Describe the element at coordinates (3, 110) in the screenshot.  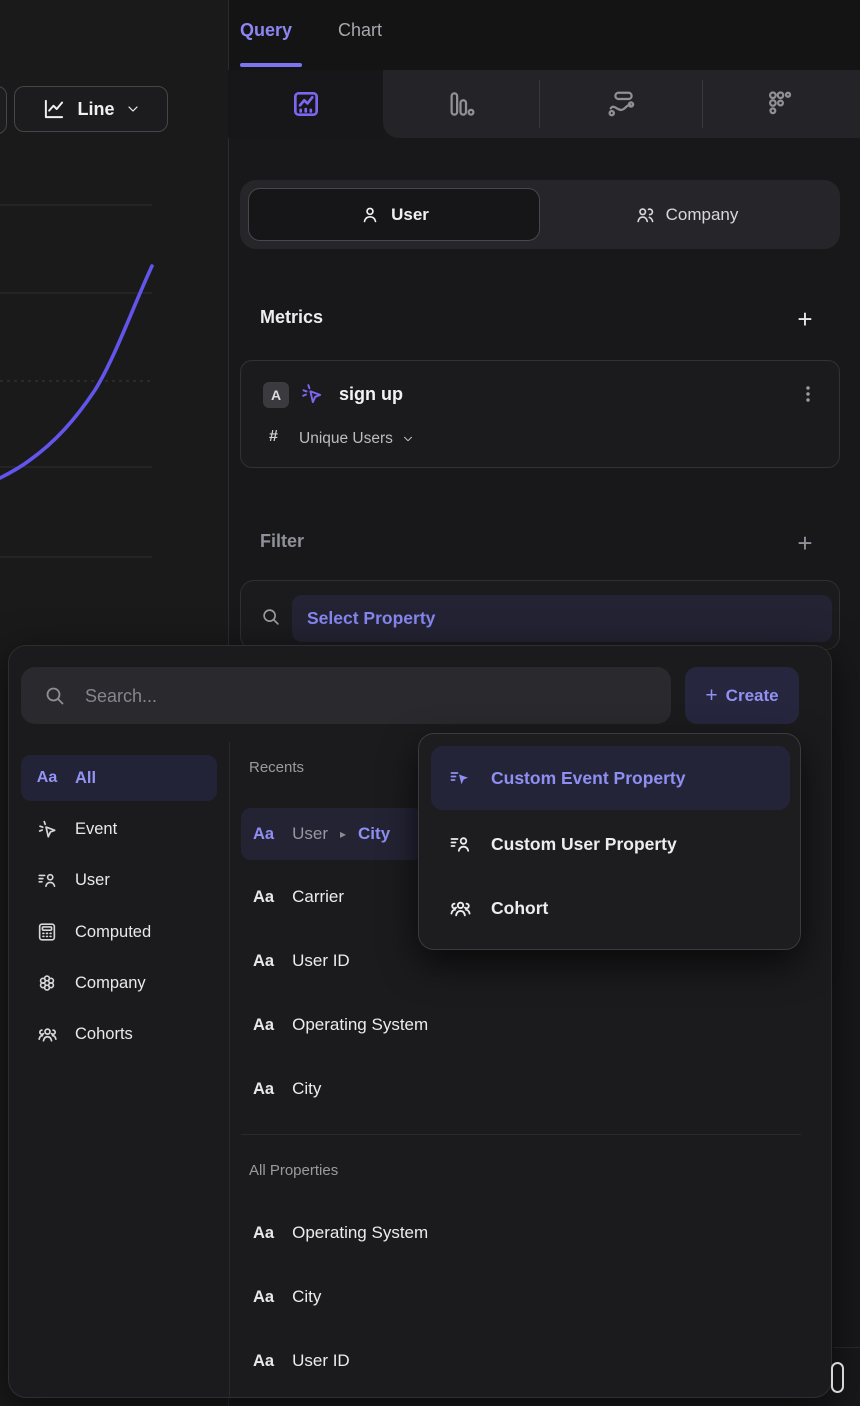
I see `clipped-neighbor-button` at that location.